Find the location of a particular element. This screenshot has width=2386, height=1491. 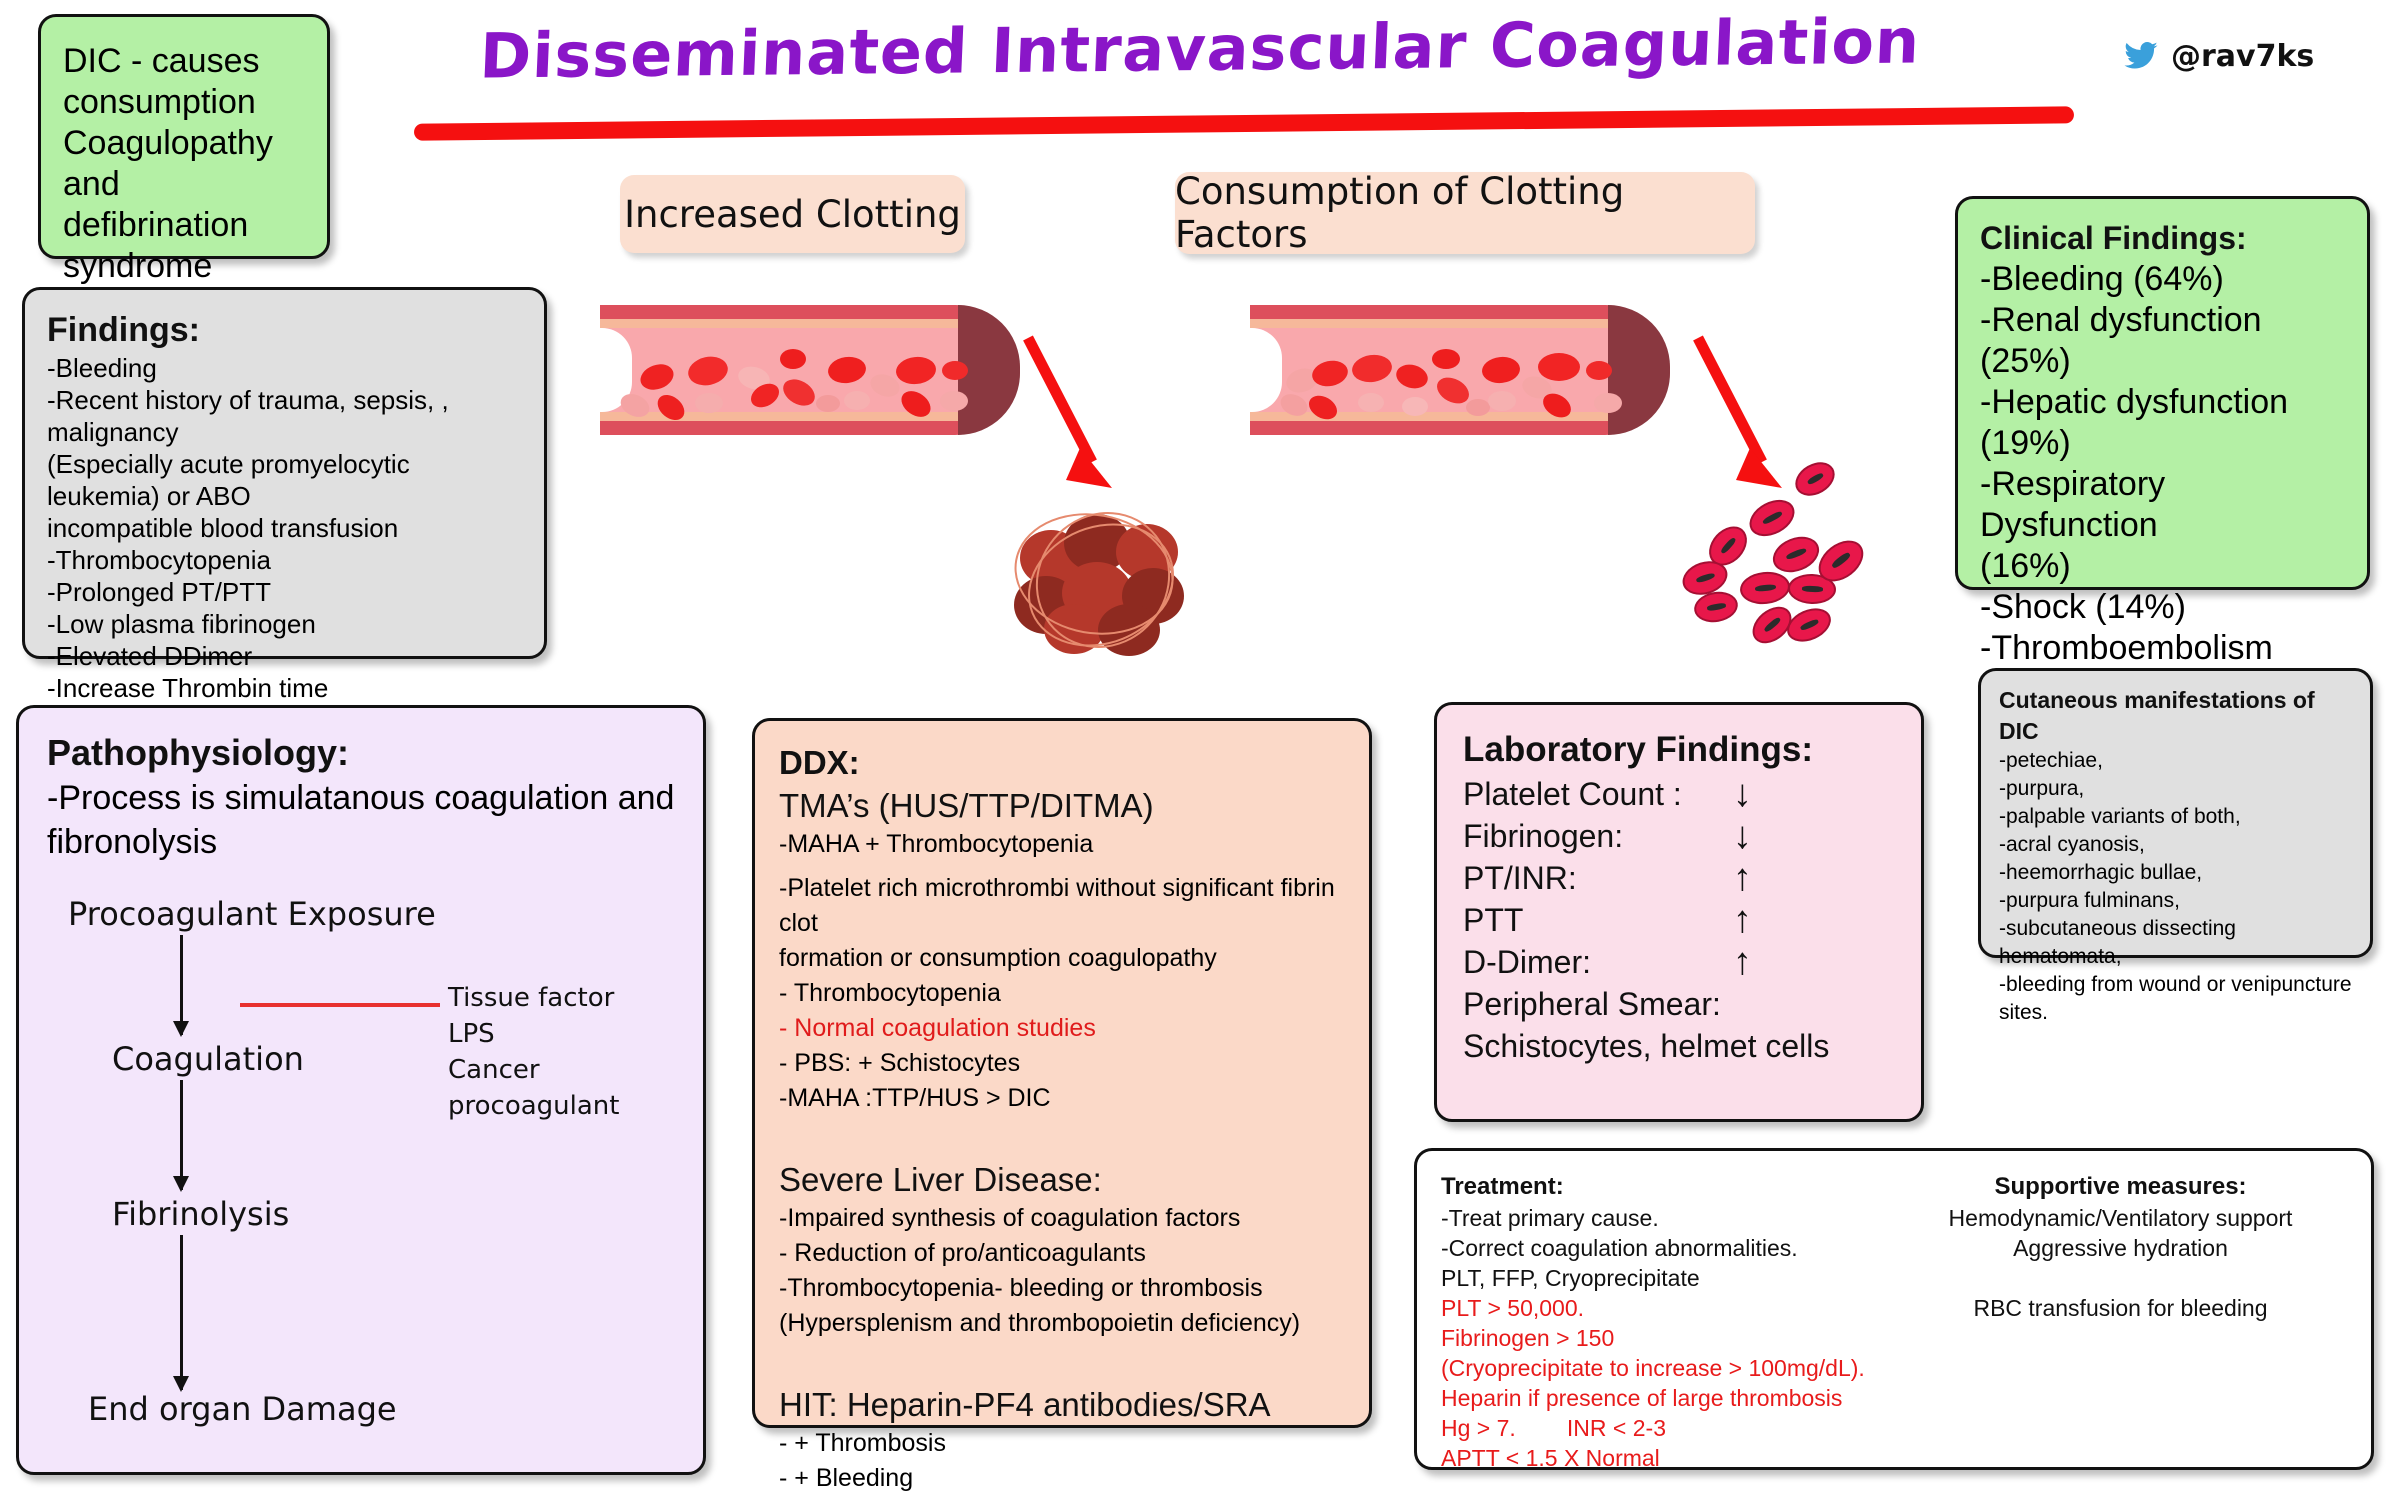

treatment-target-item: Hg > 7. INR < 2-3 is located at coordinates (1553, 1428).